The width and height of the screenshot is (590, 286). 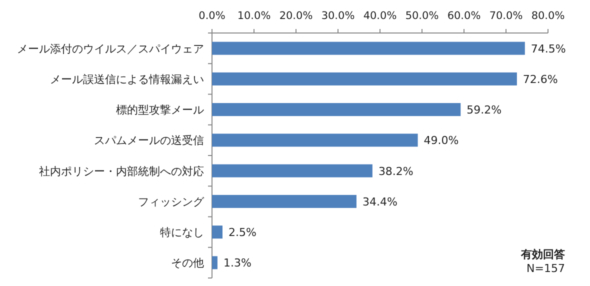 What do you see at coordinates (540, 79) in the screenshot?
I see `data-label: 72.6%` at bounding box center [540, 79].